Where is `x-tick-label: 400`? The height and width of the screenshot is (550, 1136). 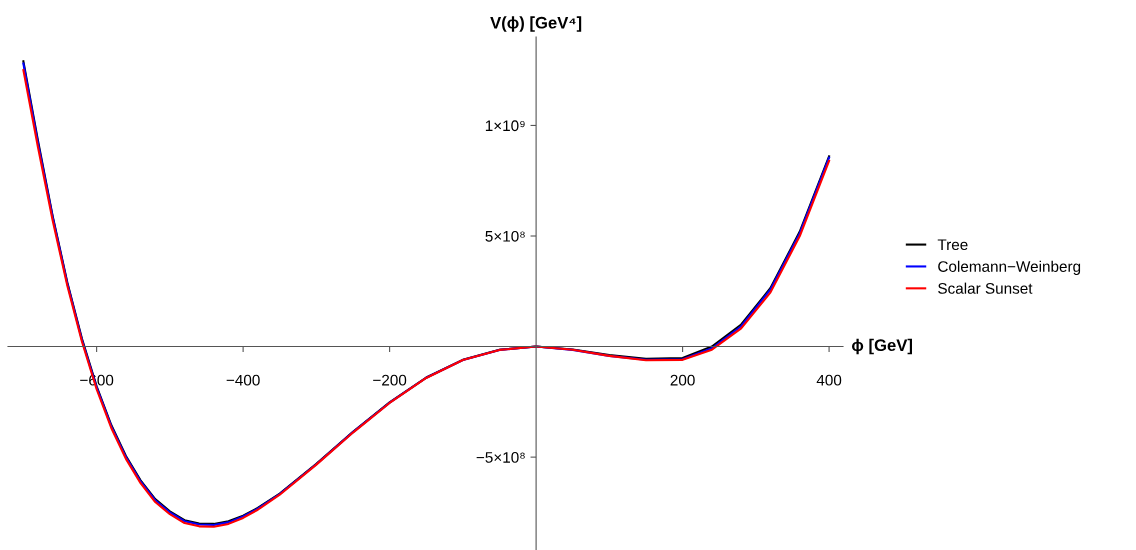
x-tick-label: 400 is located at coordinates (829, 380).